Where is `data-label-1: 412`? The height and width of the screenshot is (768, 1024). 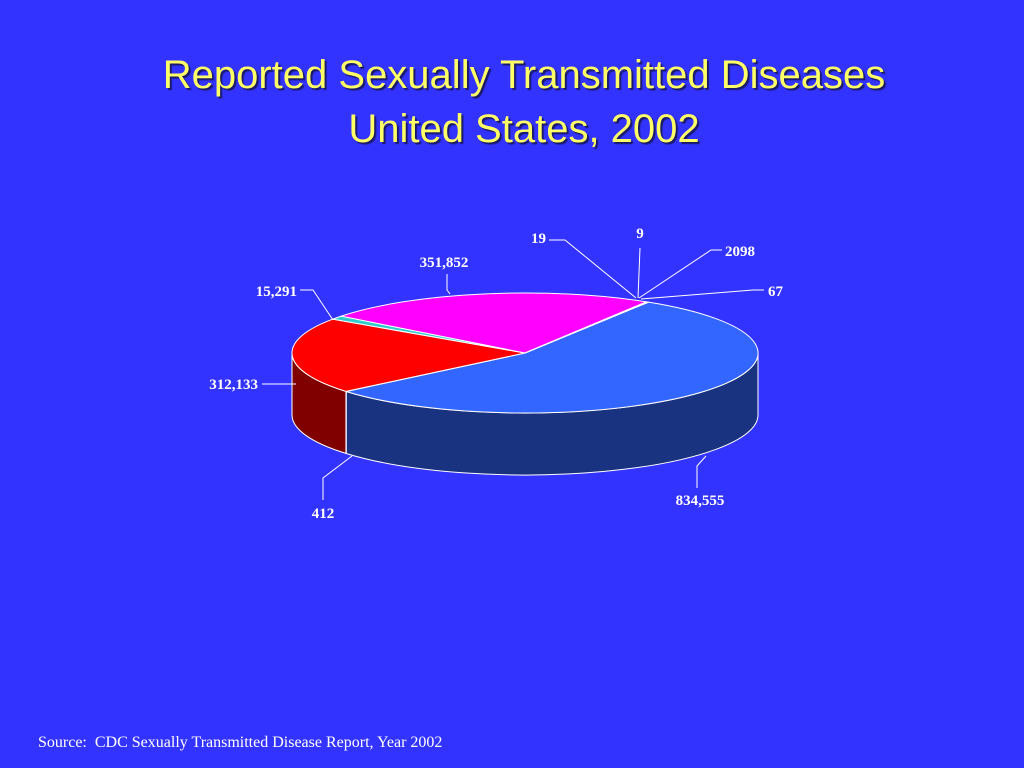 data-label-1: 412 is located at coordinates (323, 514).